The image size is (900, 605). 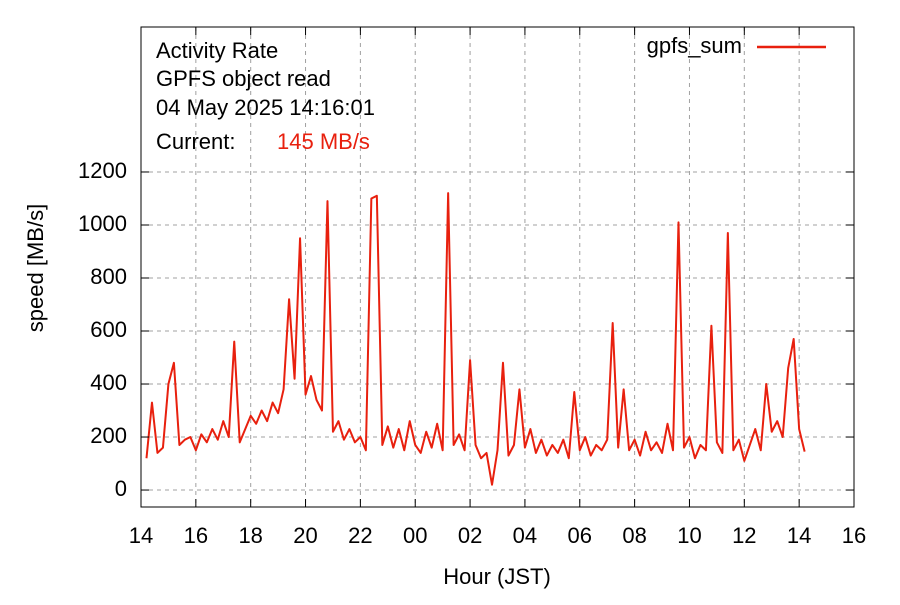 What do you see at coordinates (360, 535) in the screenshot?
I see `x-tick-label: 22` at bounding box center [360, 535].